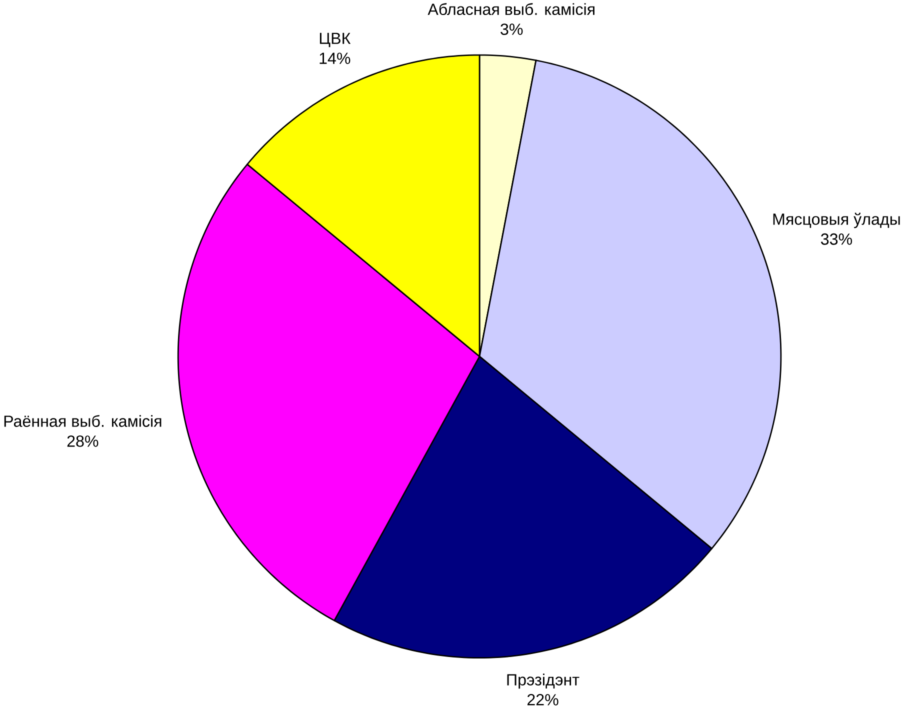  Describe the element at coordinates (335, 39) in the screenshot. I see `slice-label: ЦВК` at that location.